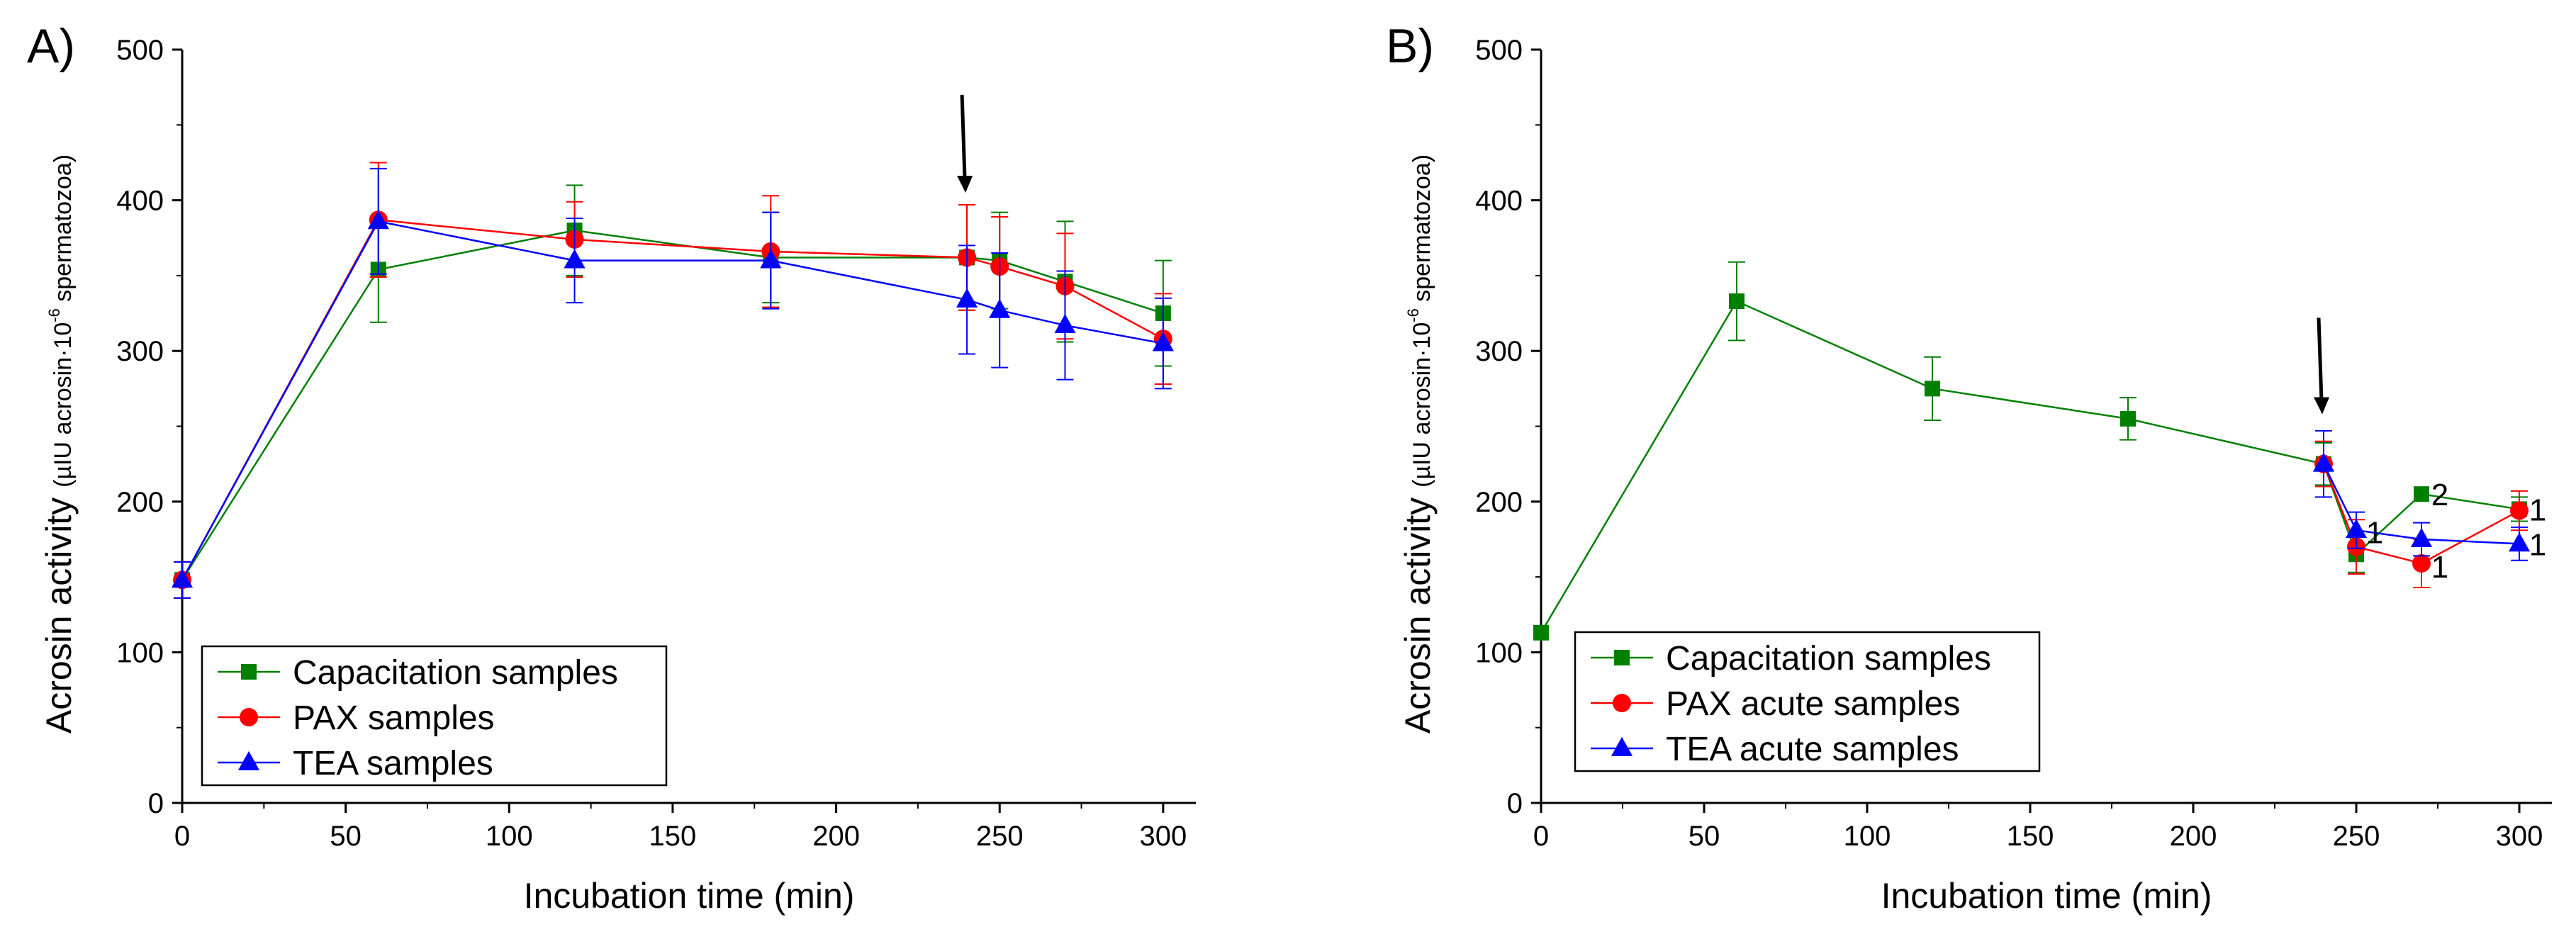  Describe the element at coordinates (1813, 704) in the screenshot. I see `legend-label: PAX acute samples` at that location.